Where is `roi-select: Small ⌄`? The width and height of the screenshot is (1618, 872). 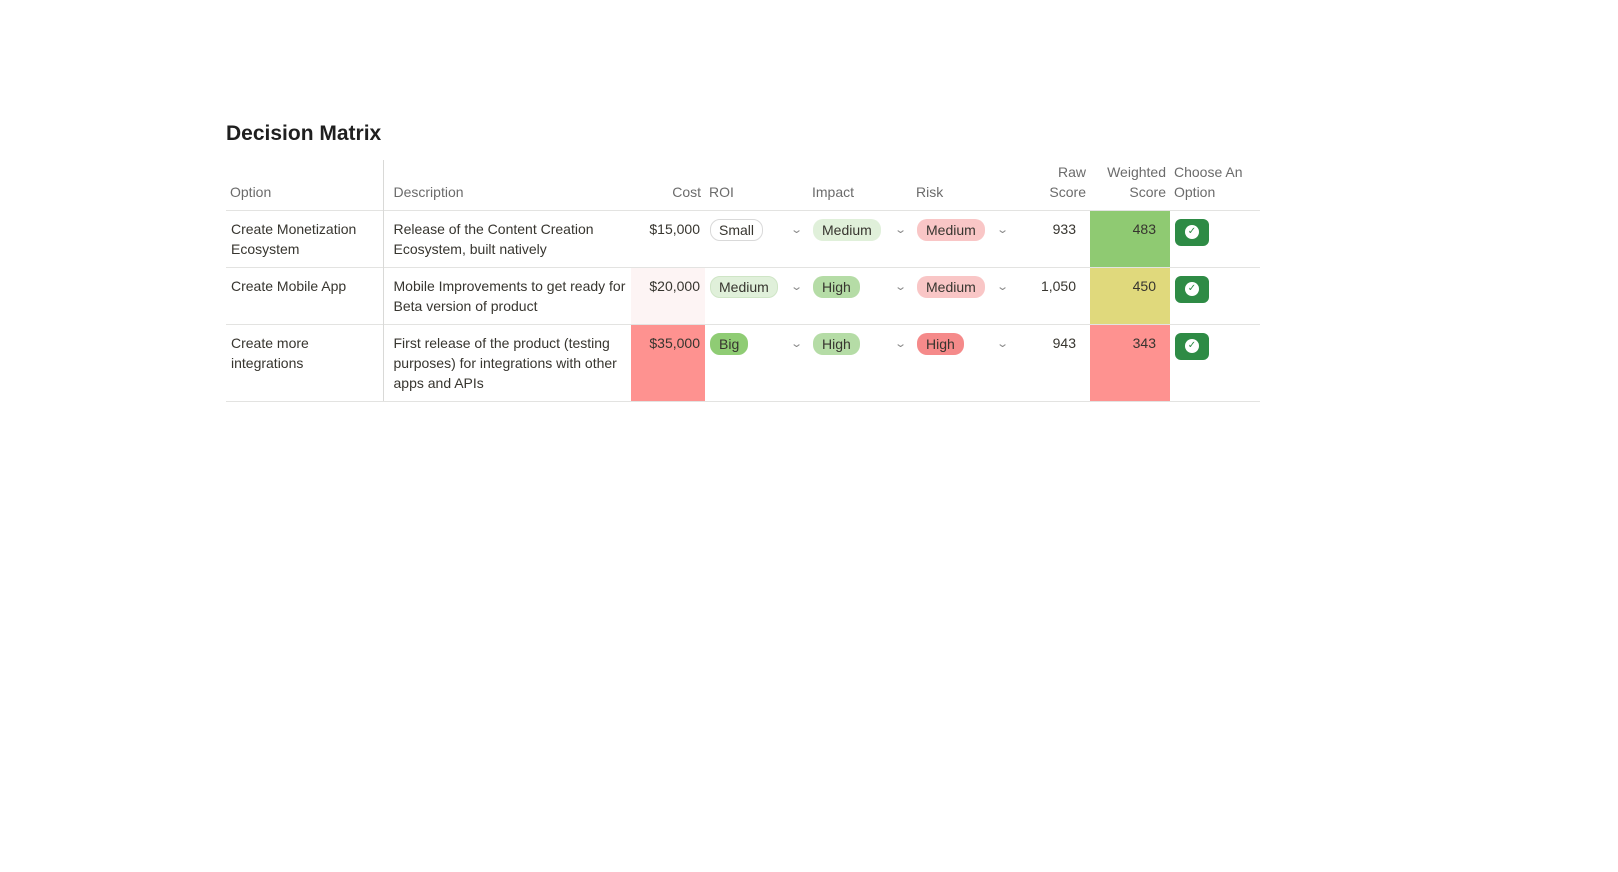 roi-select: Small ⌄ is located at coordinates (756, 239).